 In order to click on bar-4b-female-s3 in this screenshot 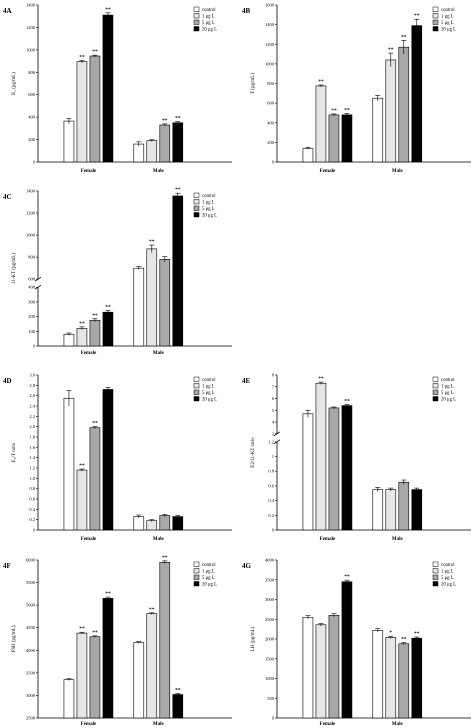, I will do `click(347, 138)`.